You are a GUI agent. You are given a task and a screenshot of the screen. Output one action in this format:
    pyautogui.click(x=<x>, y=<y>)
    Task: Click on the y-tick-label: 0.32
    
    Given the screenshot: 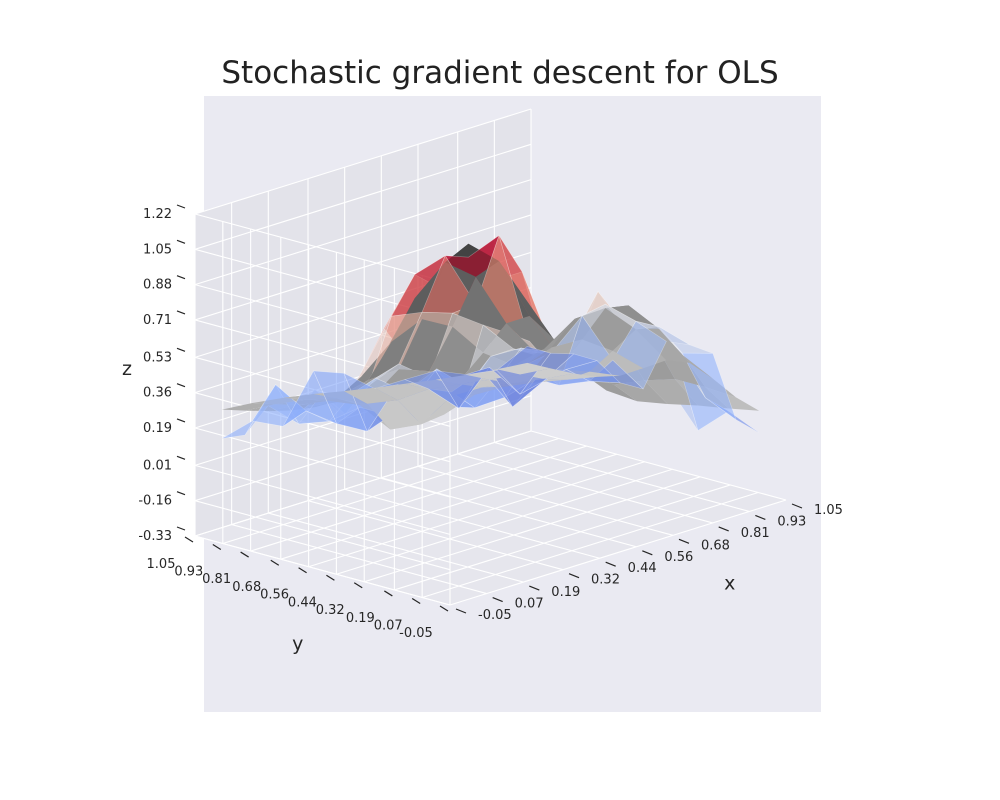 What is the action you would take?
    pyautogui.click(x=330, y=610)
    